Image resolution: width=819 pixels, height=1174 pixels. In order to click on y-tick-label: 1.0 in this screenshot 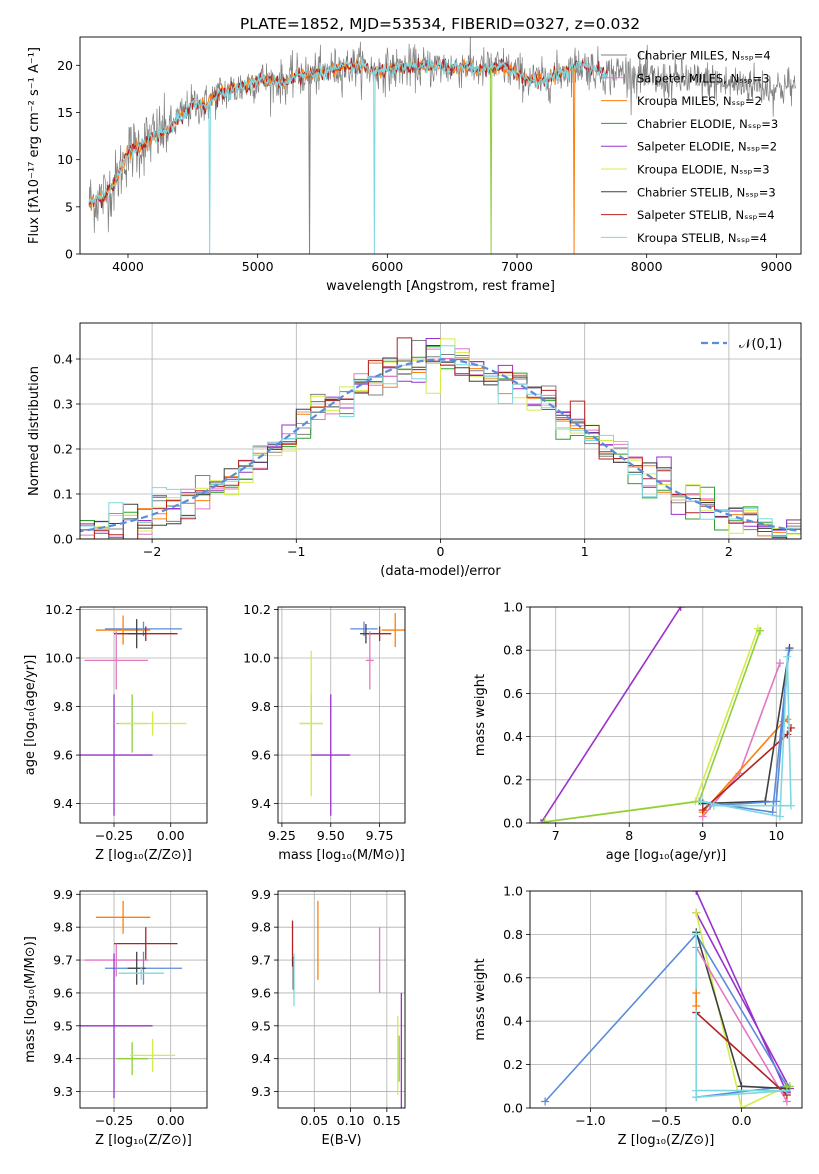, I will do `click(513, 891)`.